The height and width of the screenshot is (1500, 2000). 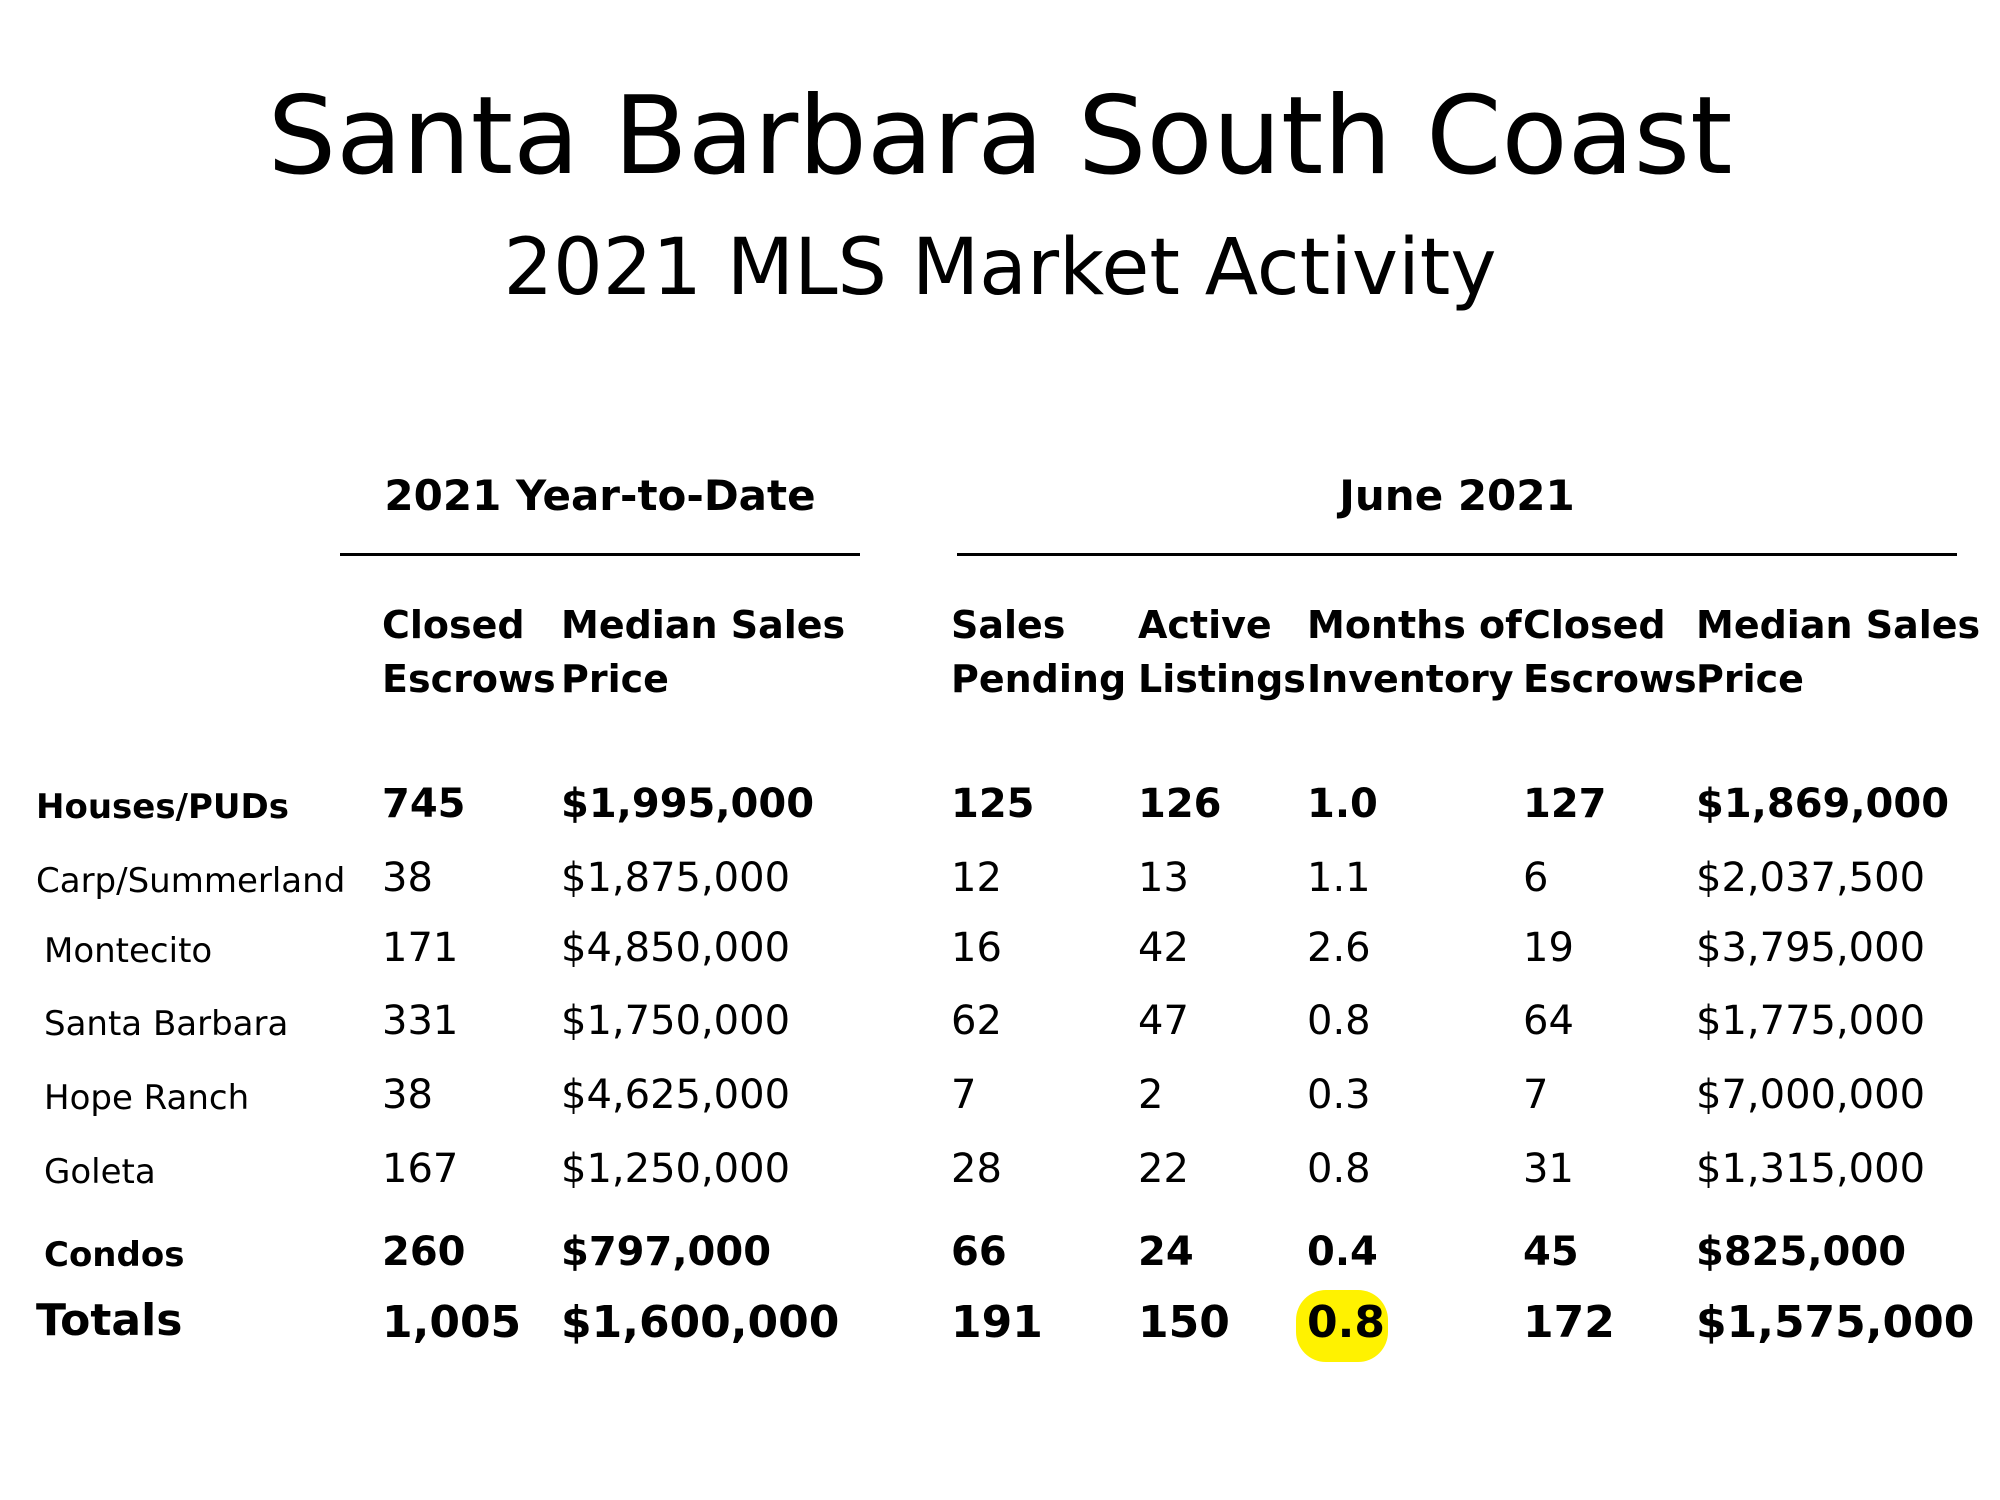 I want to click on cell-carp-summerland-active-listings: 13, so click(x=1163, y=878).